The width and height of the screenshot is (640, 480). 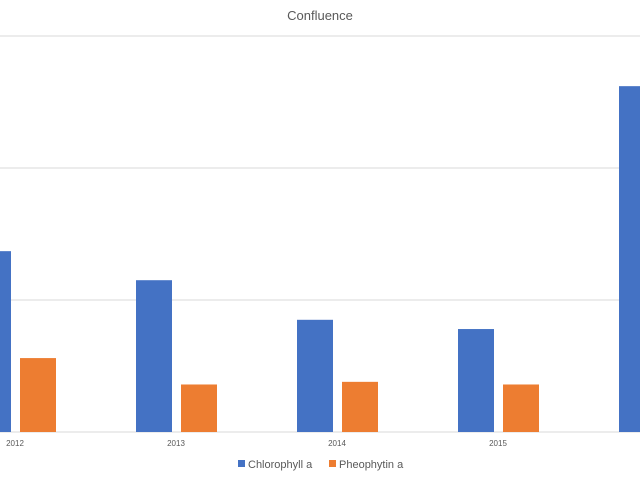 I want to click on chart-title: Confluence, so click(x=320, y=15).